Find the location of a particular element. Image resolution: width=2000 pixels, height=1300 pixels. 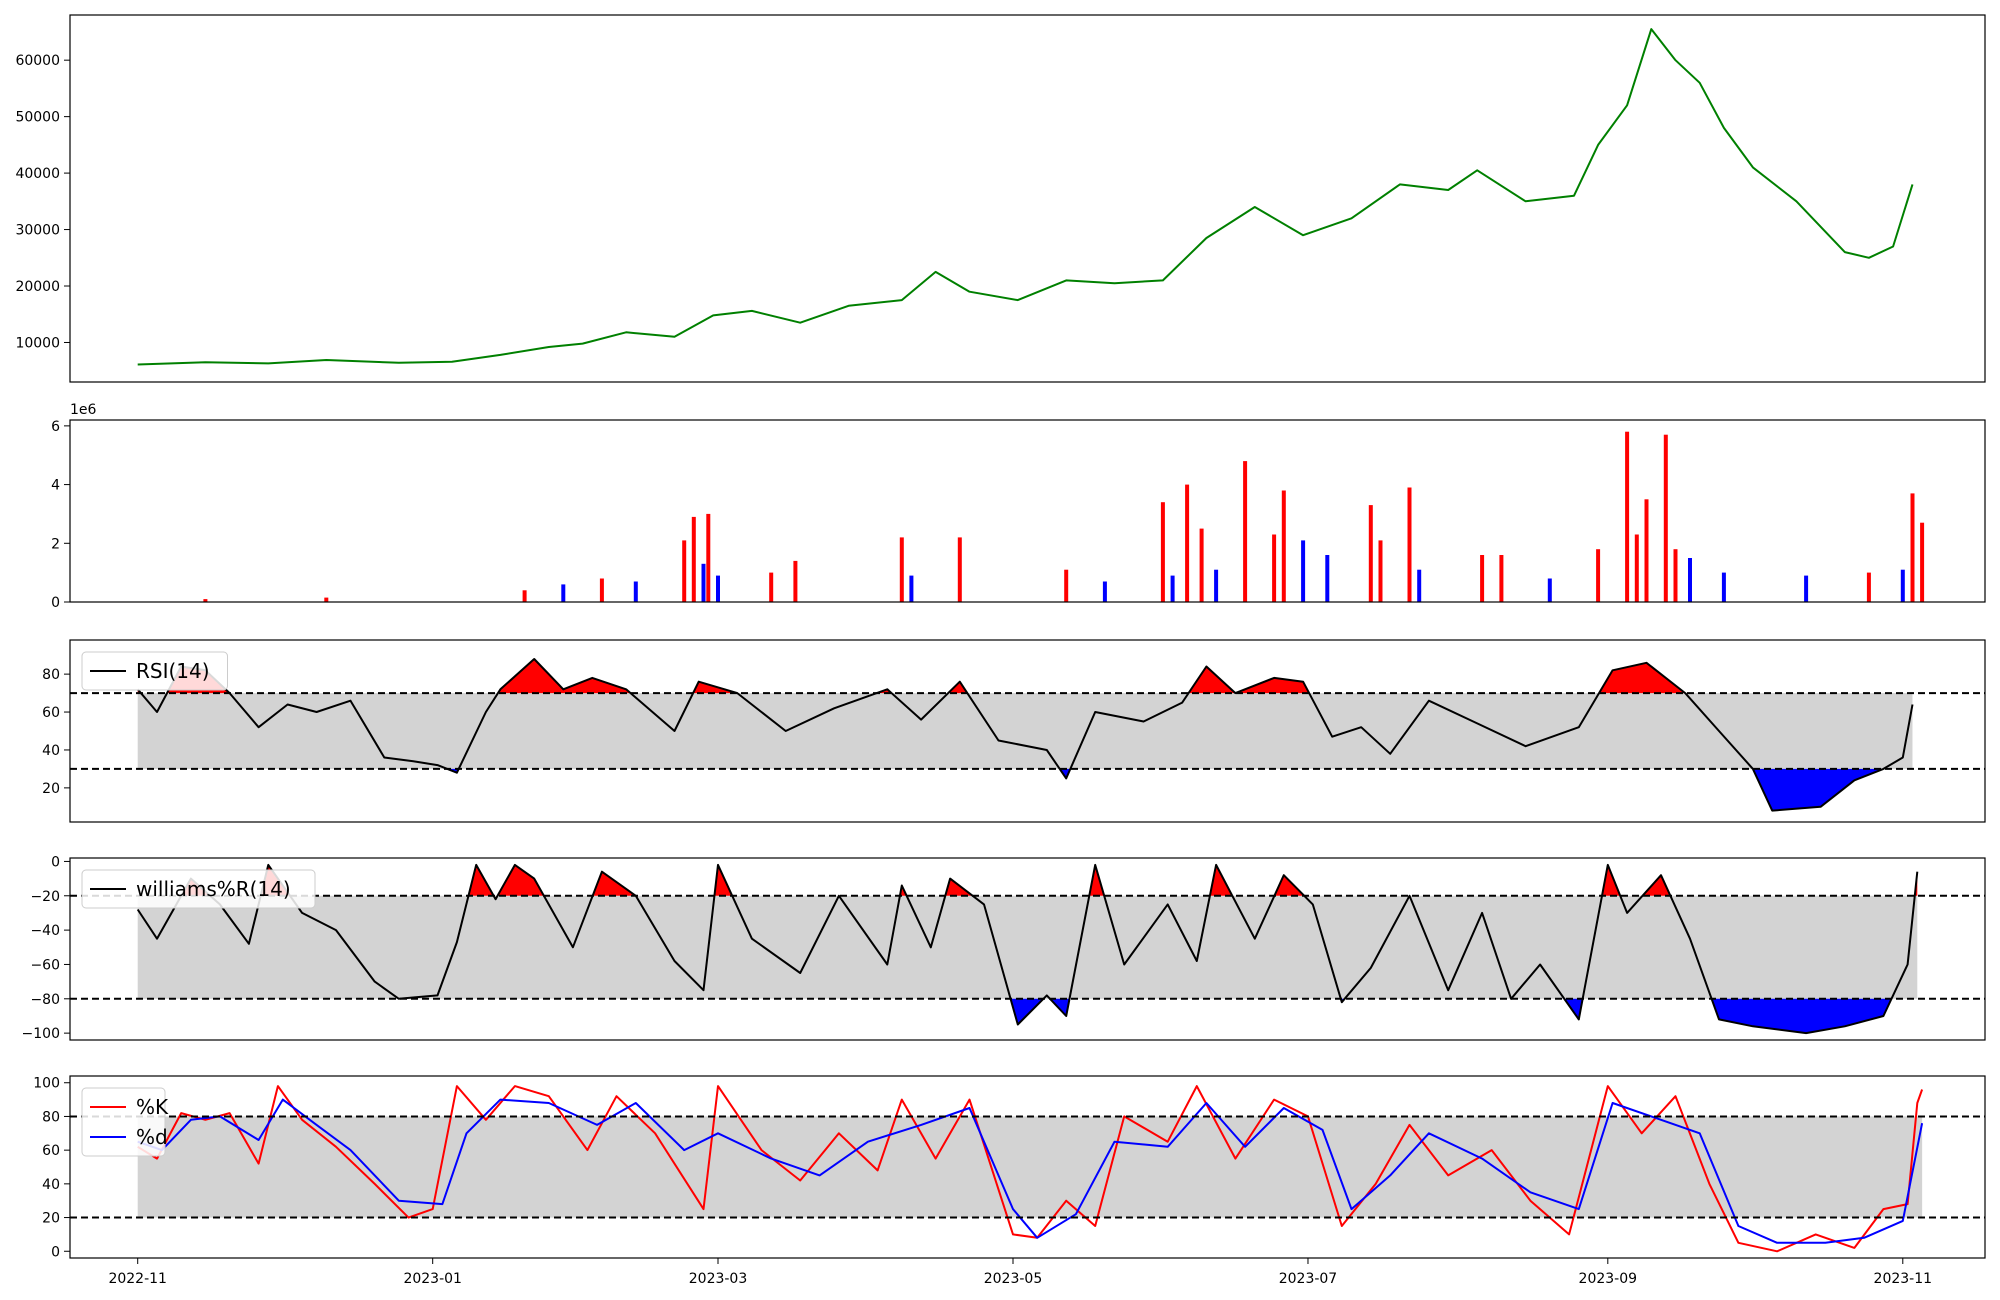

stochastic-band is located at coordinates (1030, 1167).